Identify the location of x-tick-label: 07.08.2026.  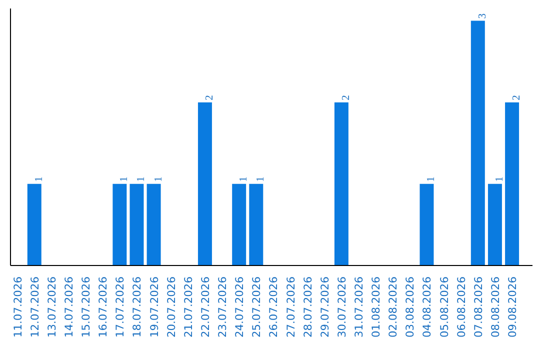
(478, 307).